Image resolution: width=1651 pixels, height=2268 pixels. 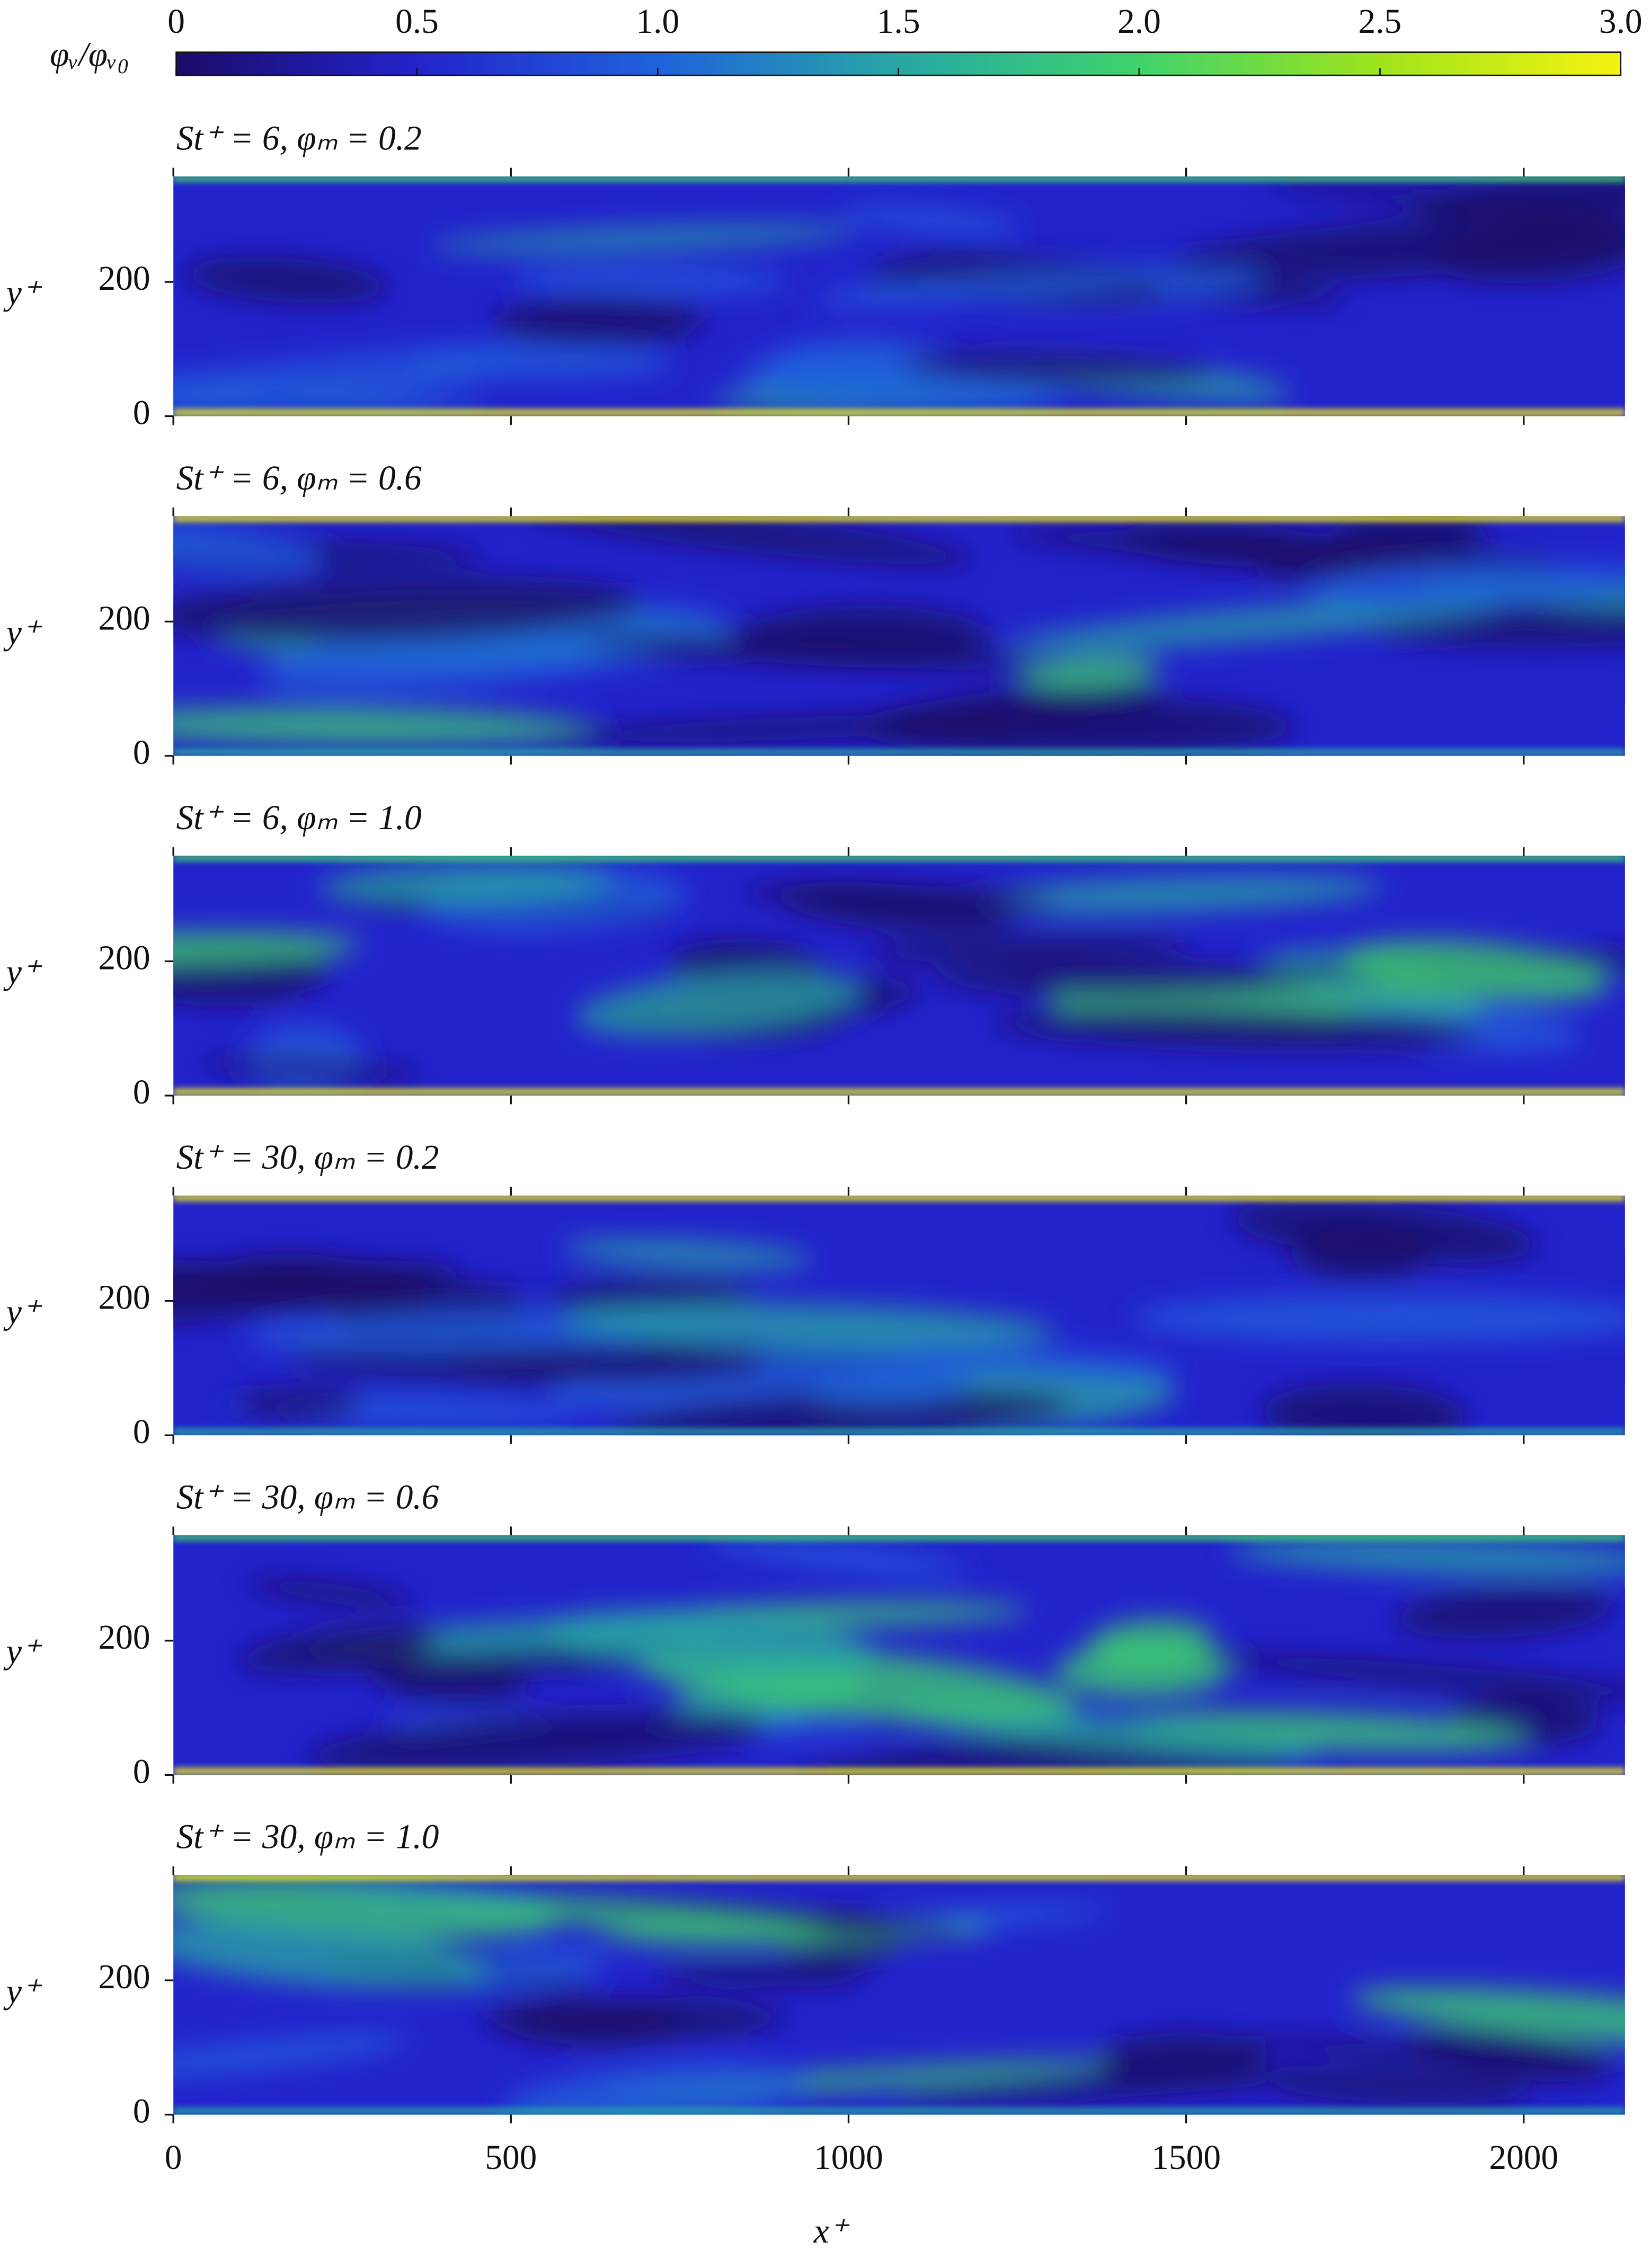 I want to click on colorbar-tick-label: 2.5, so click(x=1381, y=22).